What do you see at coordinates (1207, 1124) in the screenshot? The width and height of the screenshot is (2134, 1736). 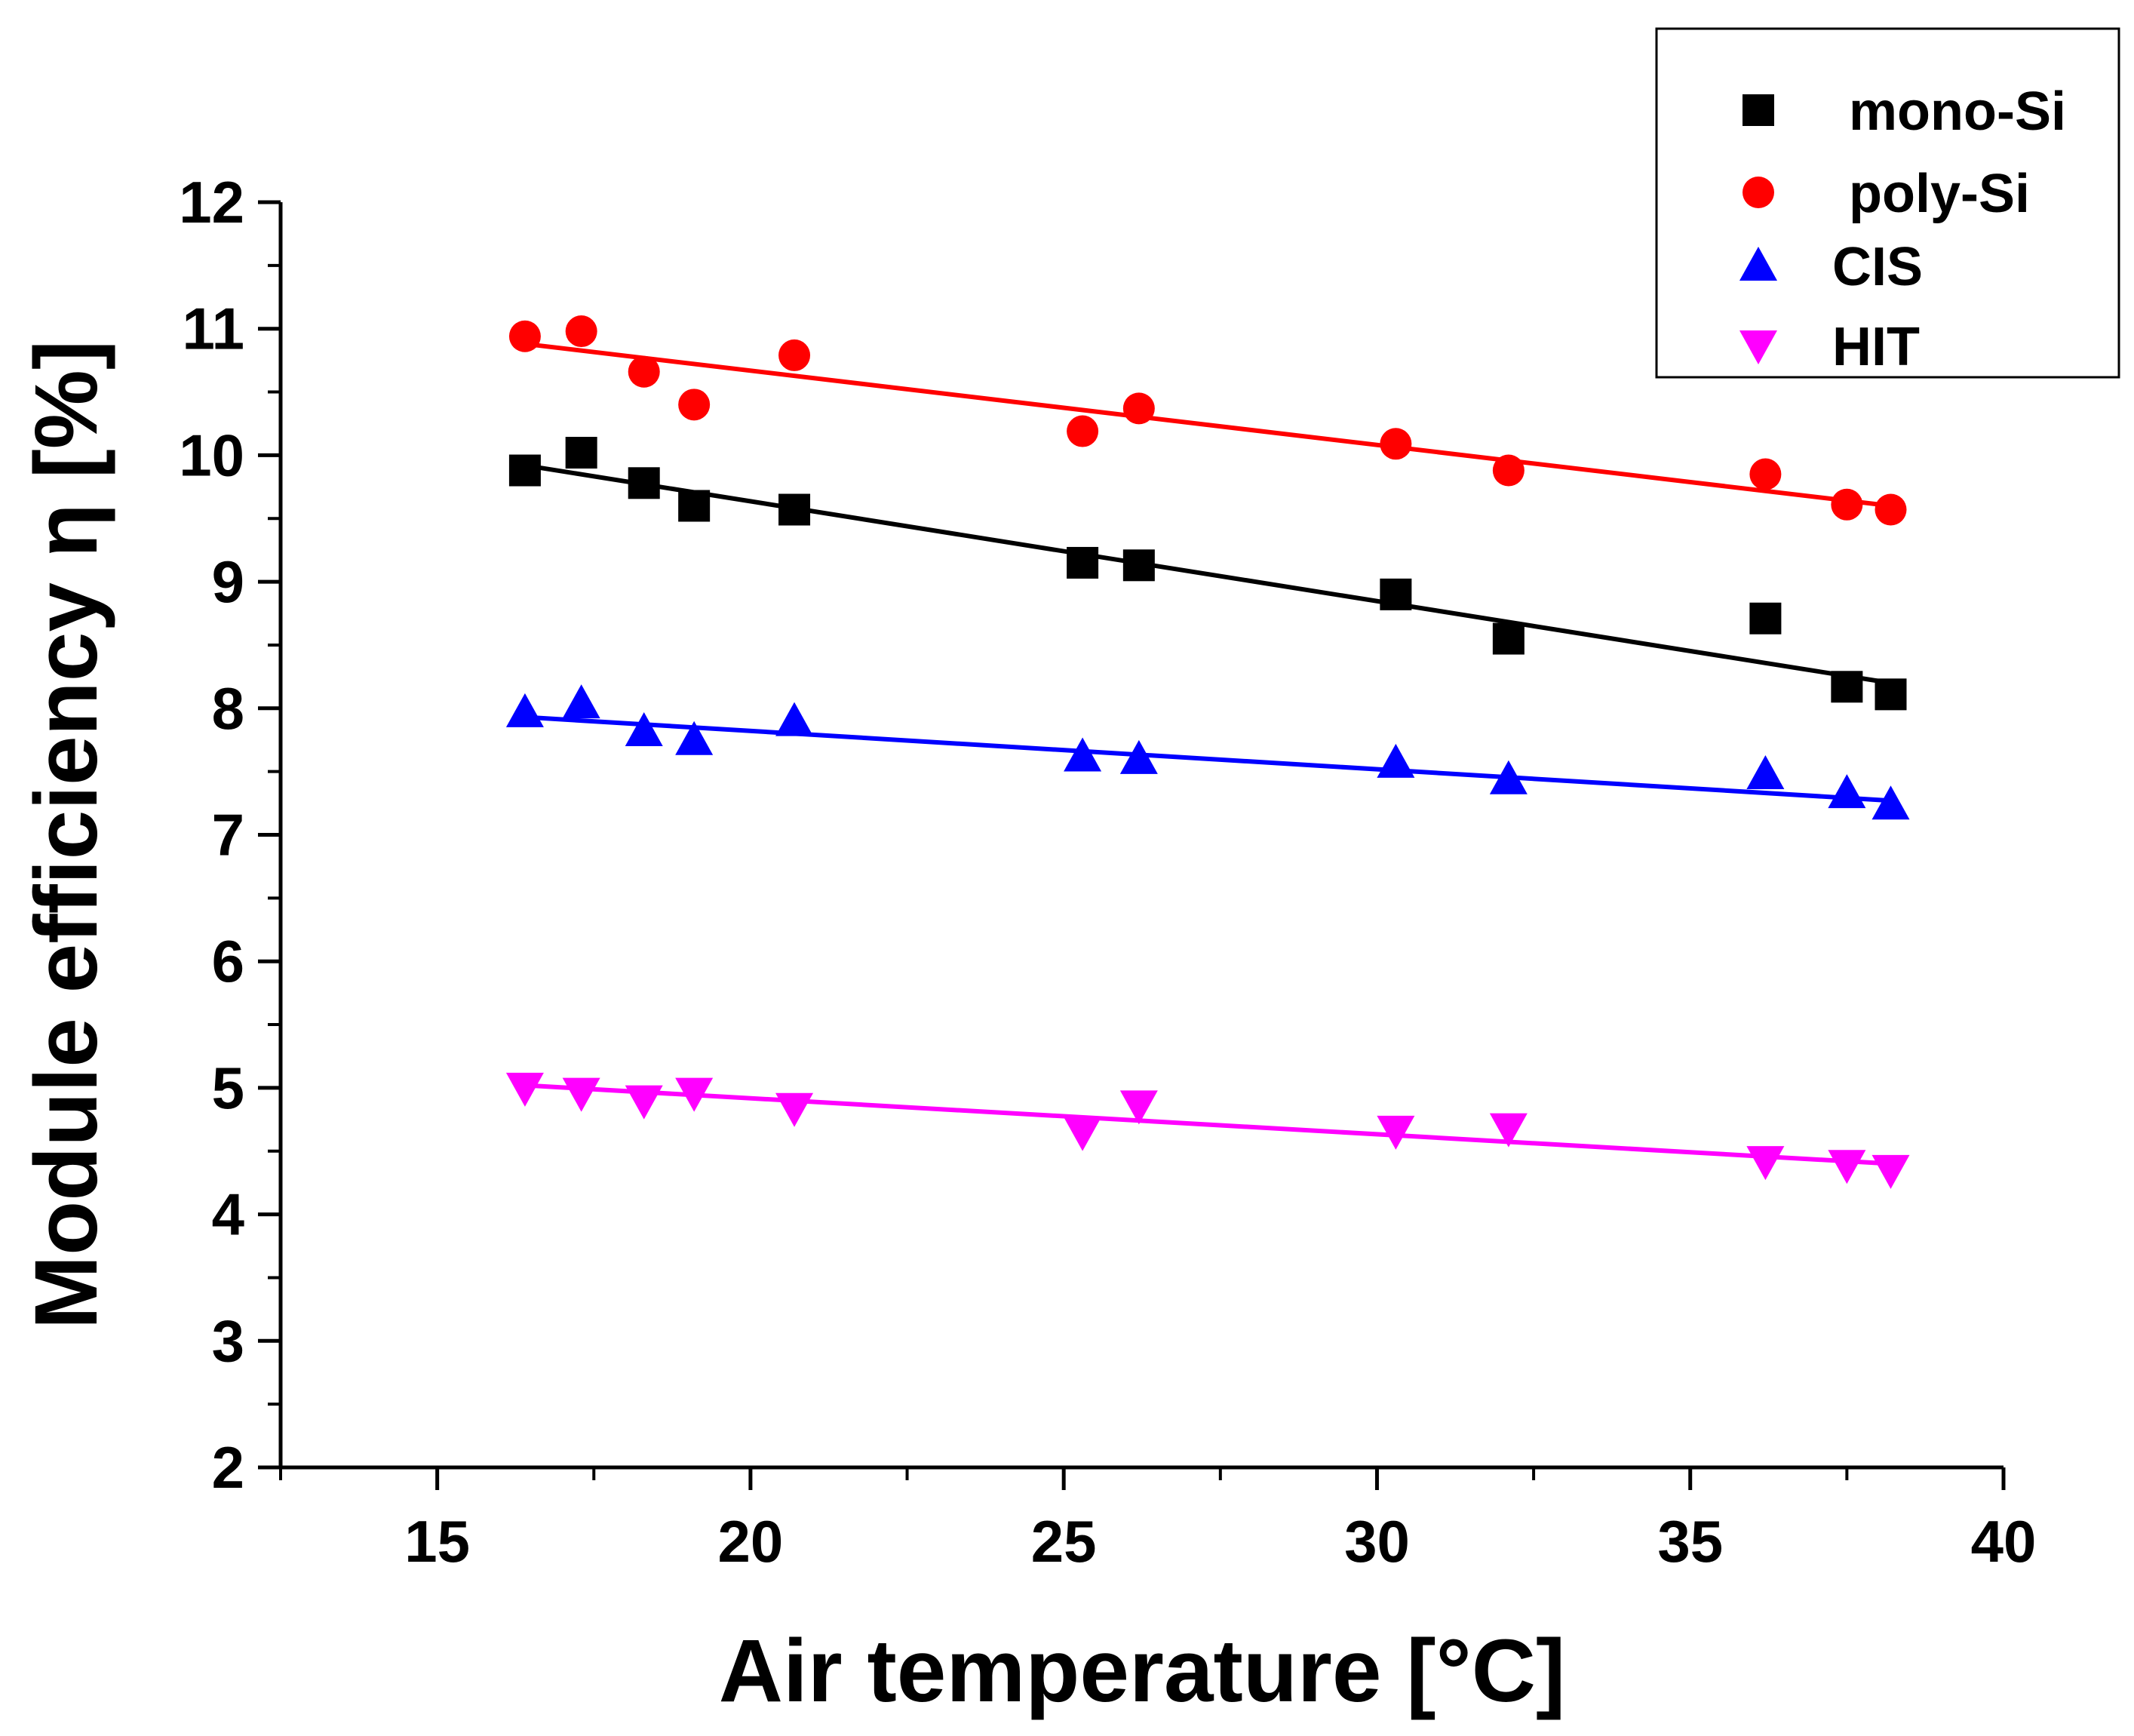 I see `fit-line-hit` at bounding box center [1207, 1124].